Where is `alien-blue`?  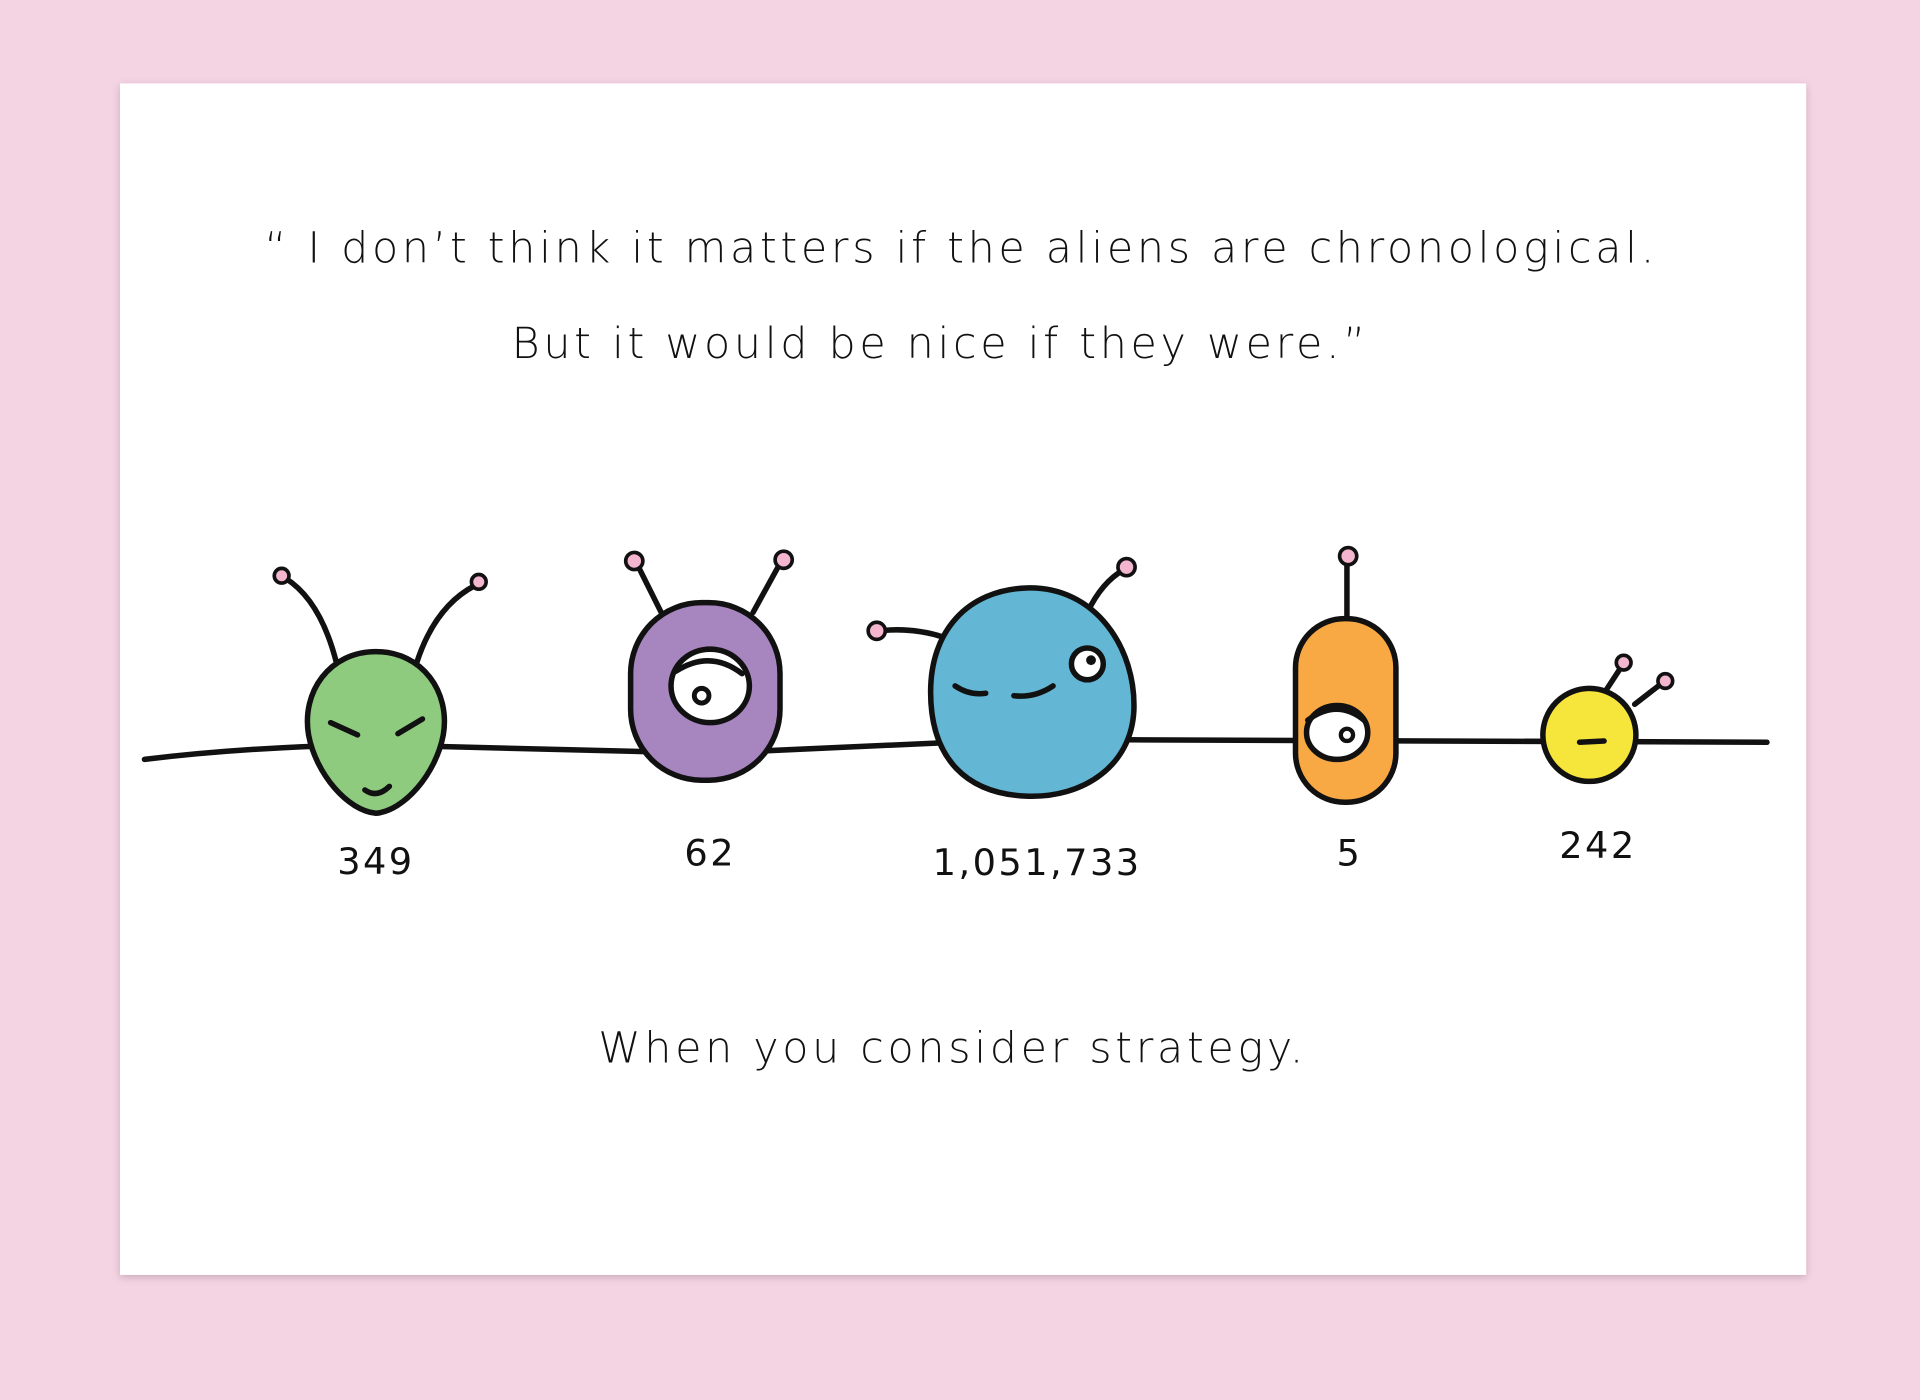 alien-blue is located at coordinates (1001, 677).